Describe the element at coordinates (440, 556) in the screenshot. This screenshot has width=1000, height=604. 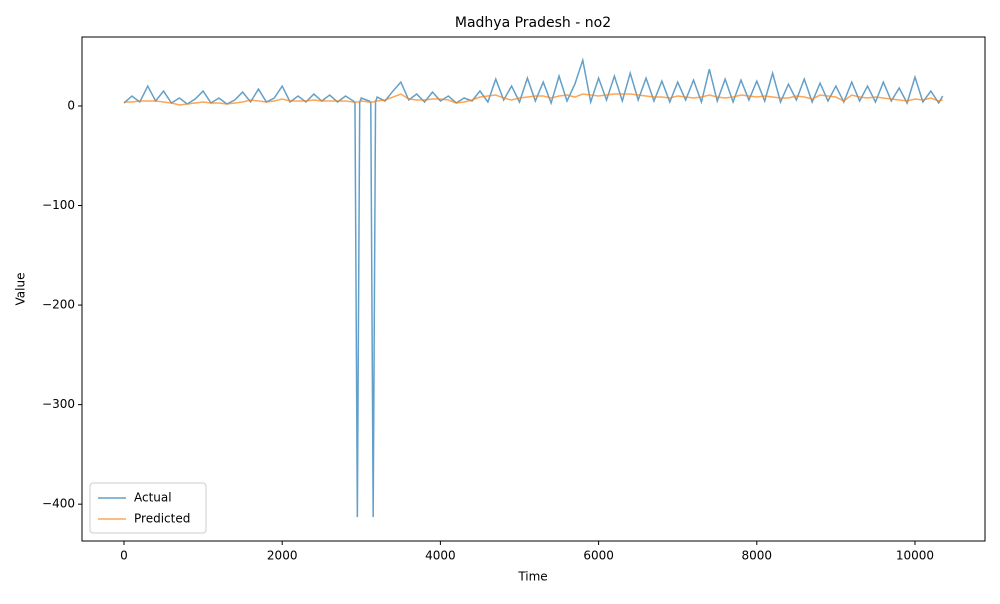
I see `x-tick-label: 4000` at that location.